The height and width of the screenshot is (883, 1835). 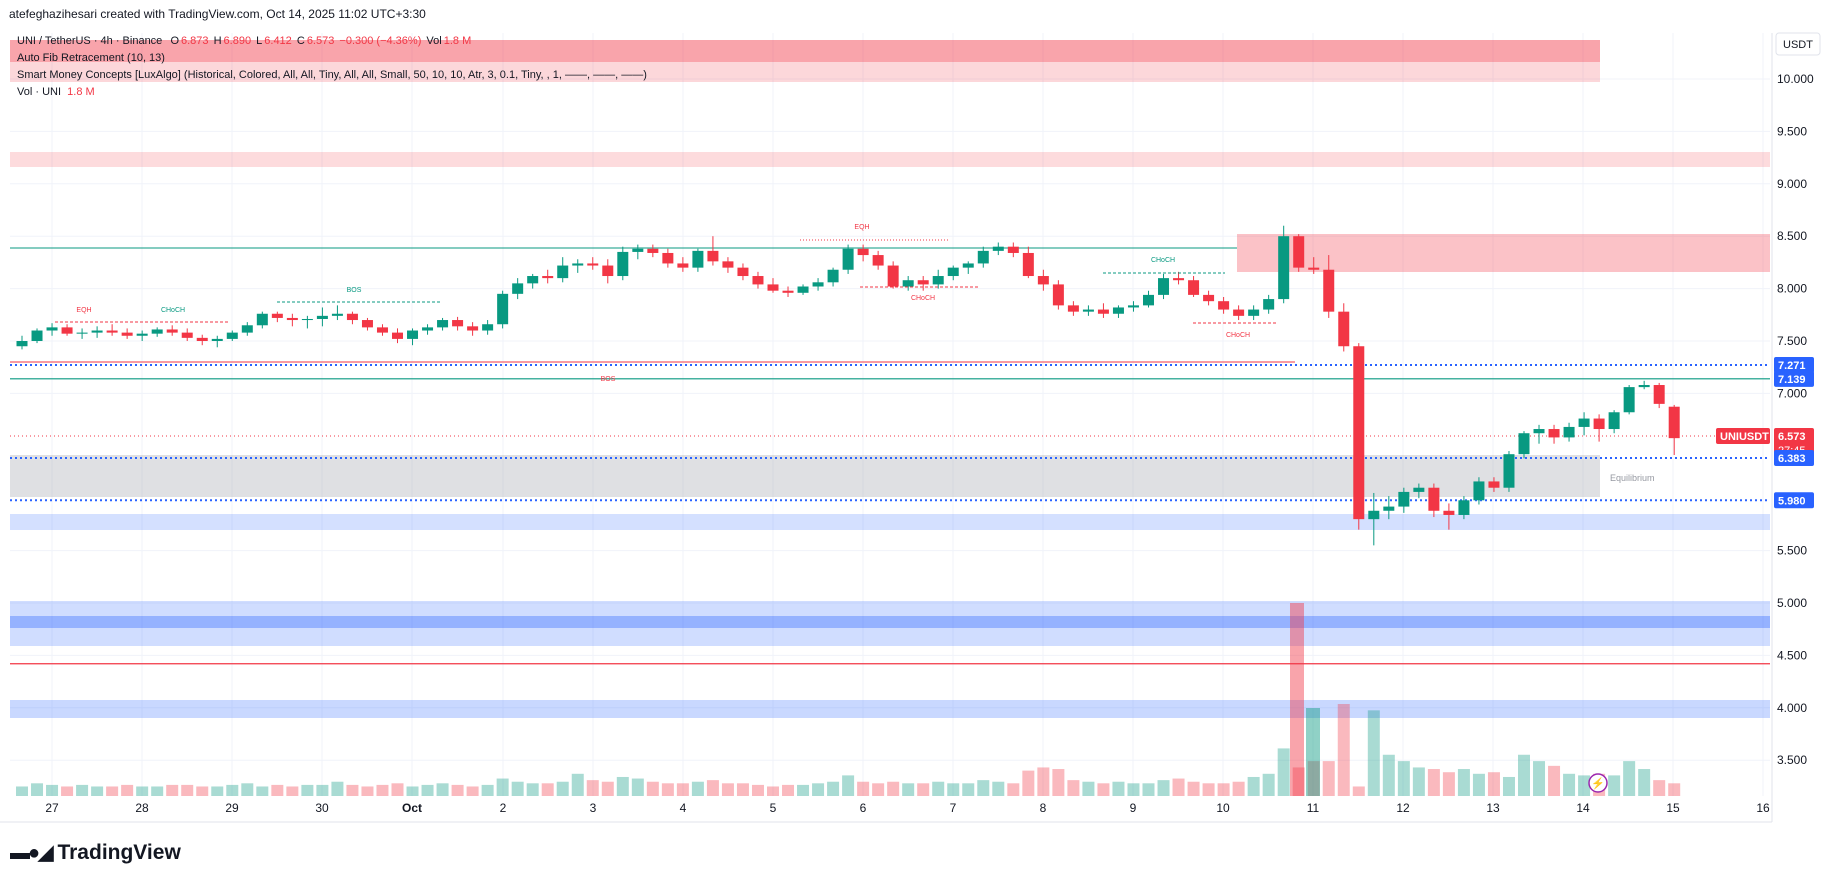 What do you see at coordinates (195, 41) in the screenshot?
I see `open-value: 6.873` at bounding box center [195, 41].